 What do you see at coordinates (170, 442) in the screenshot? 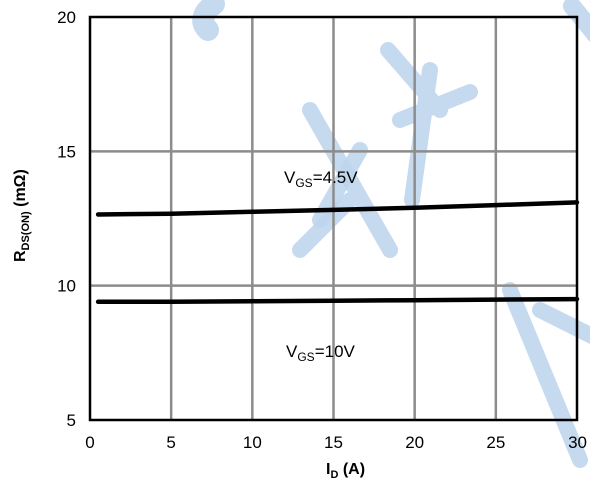
I see `x-tick-label: 5` at bounding box center [170, 442].